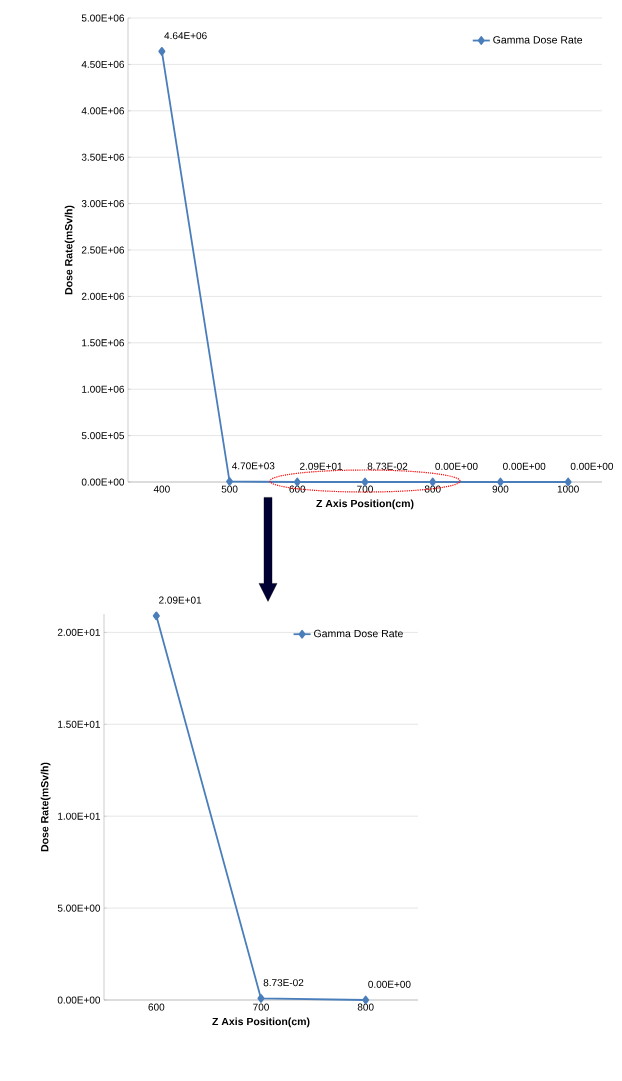 The width and height of the screenshot is (622, 1081). I want to click on y-tick-label: 1.00E+06, so click(103, 389).